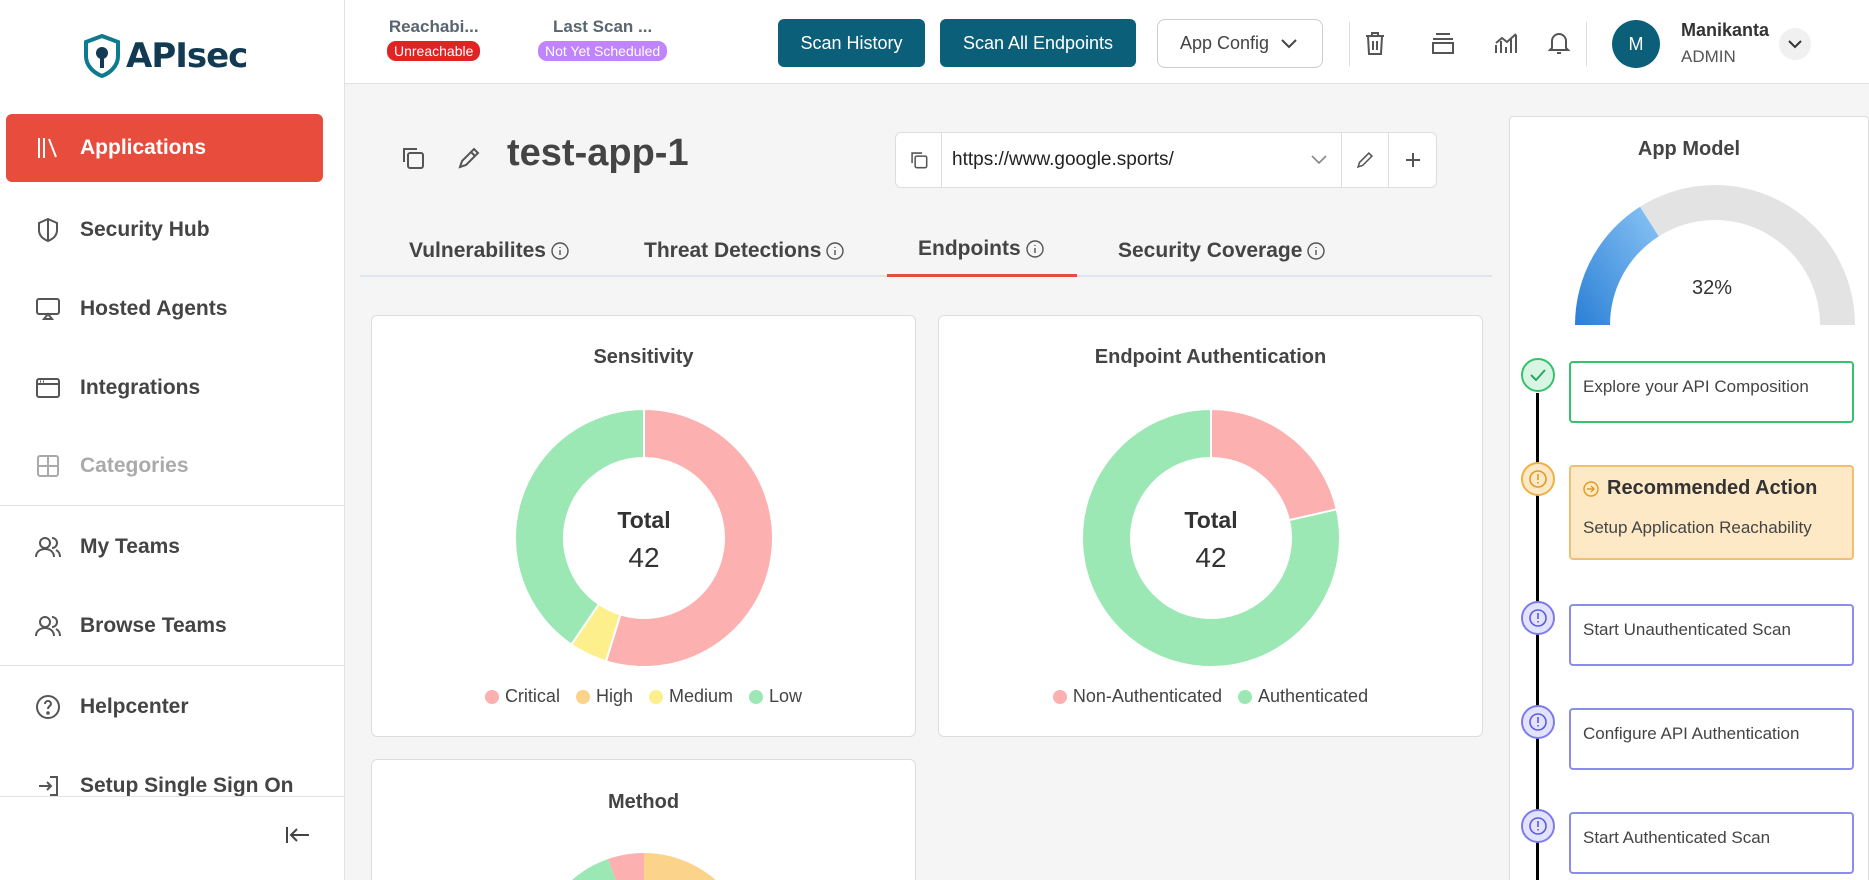 The image size is (1869, 880). What do you see at coordinates (469, 158) in the screenshot?
I see `edit-icon` at bounding box center [469, 158].